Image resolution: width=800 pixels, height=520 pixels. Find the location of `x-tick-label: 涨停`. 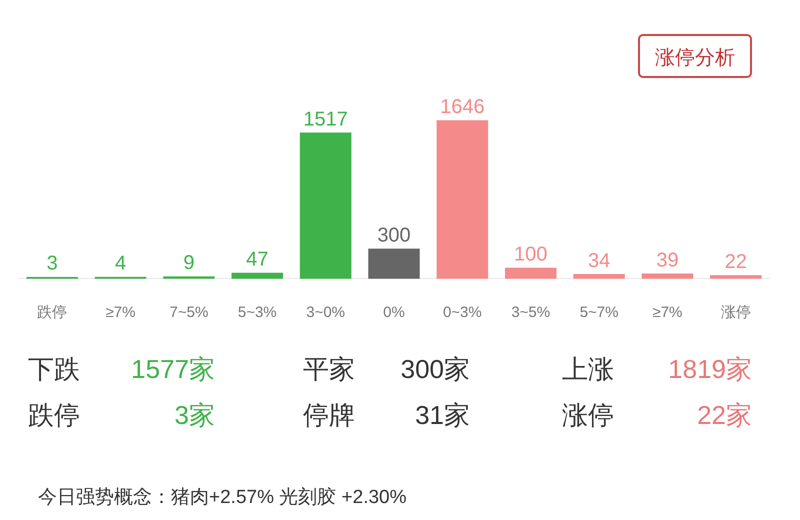

x-tick-label: 涨停 is located at coordinates (735, 312).